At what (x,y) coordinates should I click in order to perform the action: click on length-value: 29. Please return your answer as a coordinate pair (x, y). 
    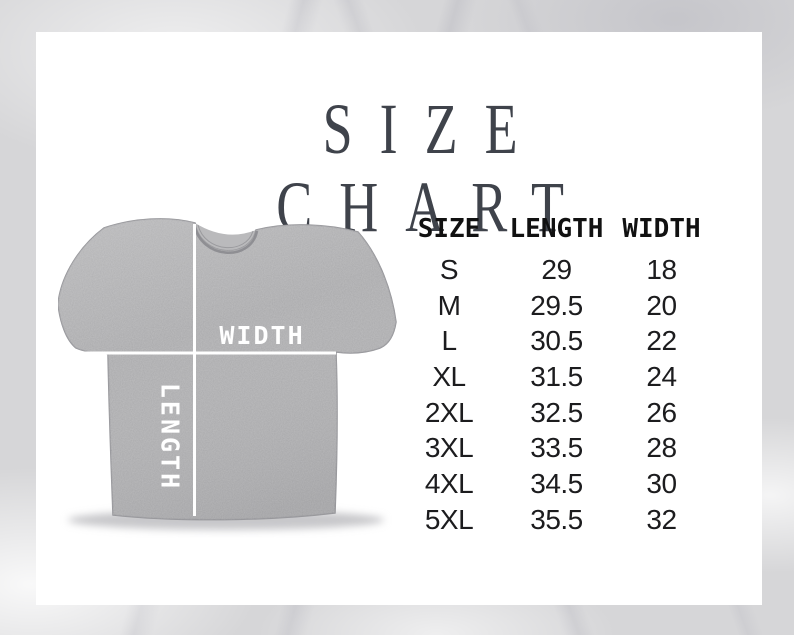
    Looking at the image, I should click on (556, 269).